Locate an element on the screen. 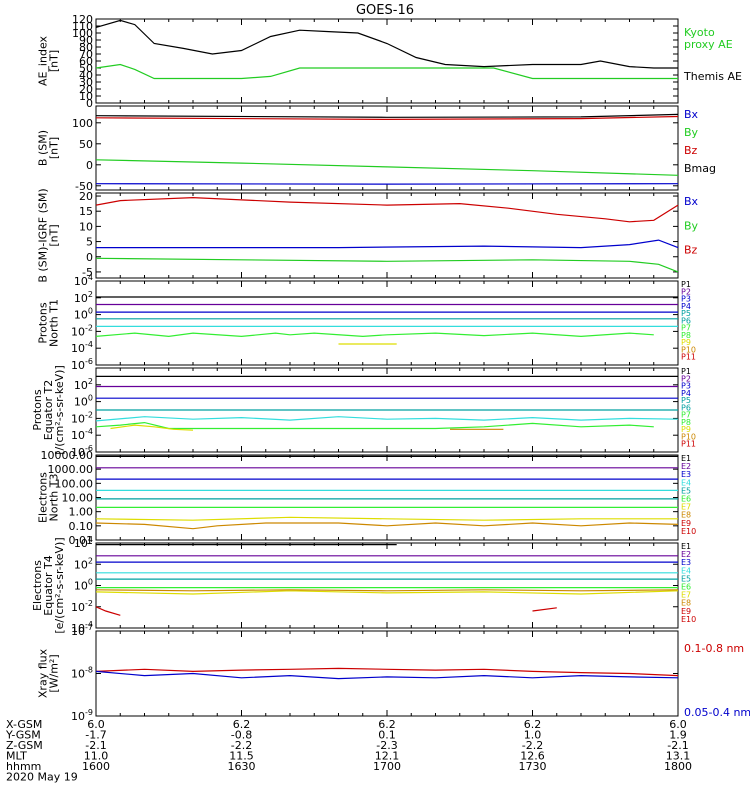 The height and width of the screenshot is (800, 750). legend-entry: P4 is located at coordinates (686, 393).